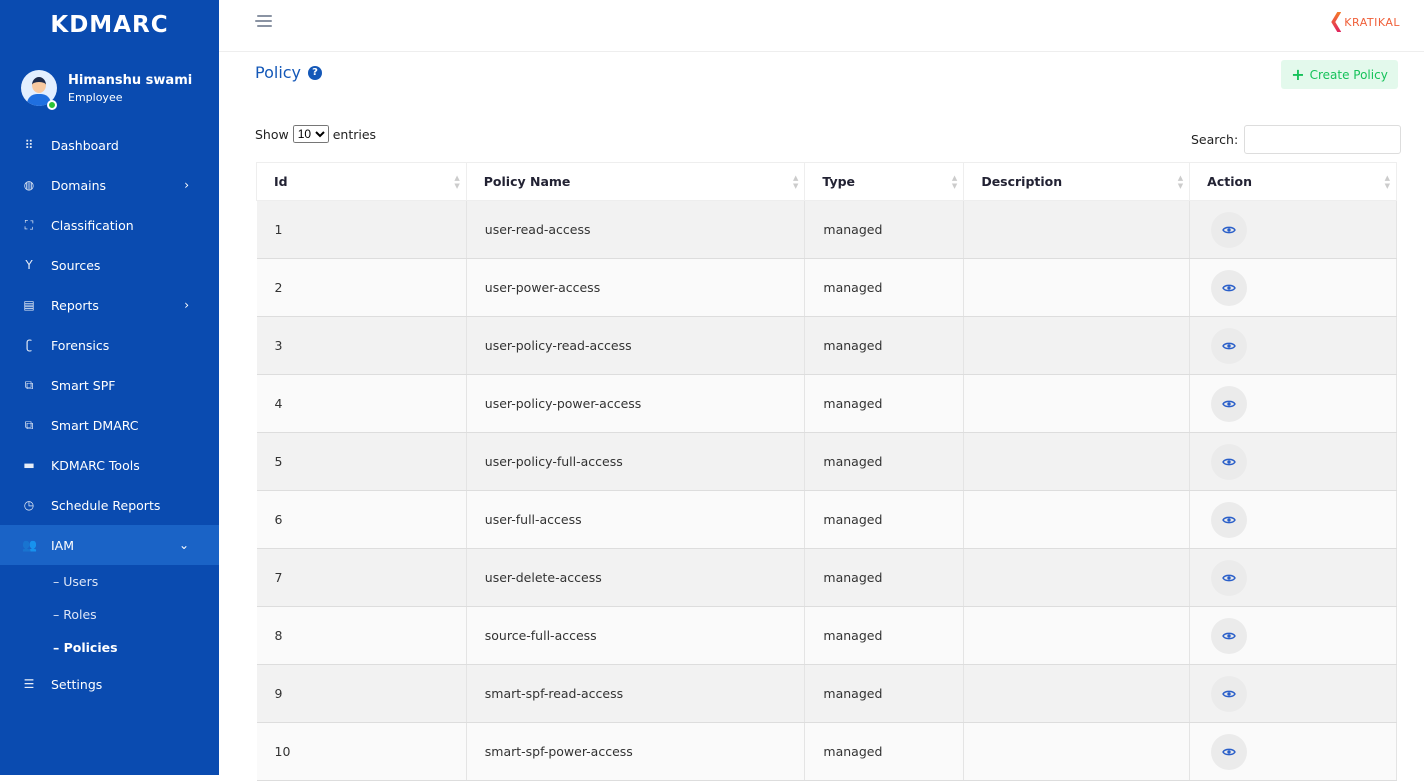 The image size is (1424, 781). Describe the element at coordinates (839, 181) in the screenshot. I see `column-label: Type` at that location.